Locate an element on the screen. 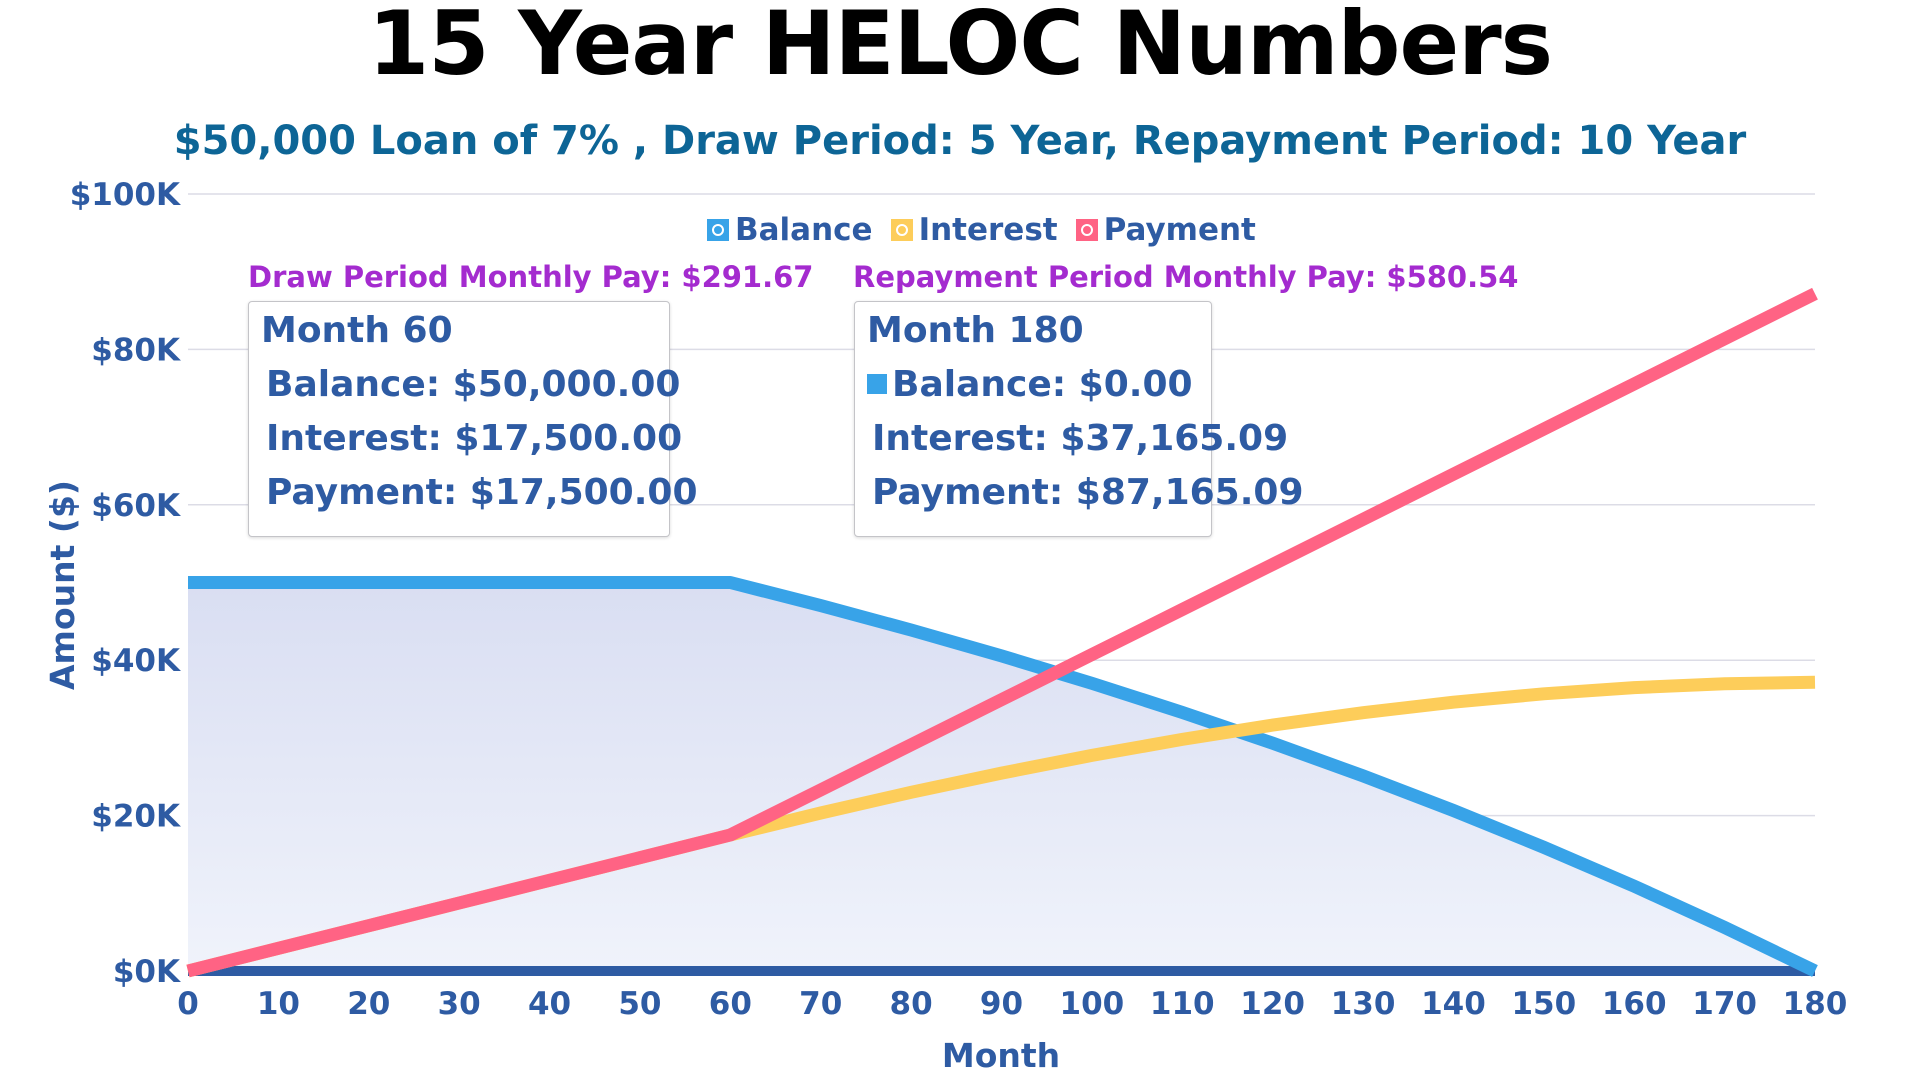 The height and width of the screenshot is (1080, 1920). tooltip-value: Balance: $0.00 is located at coordinates (1042, 384).